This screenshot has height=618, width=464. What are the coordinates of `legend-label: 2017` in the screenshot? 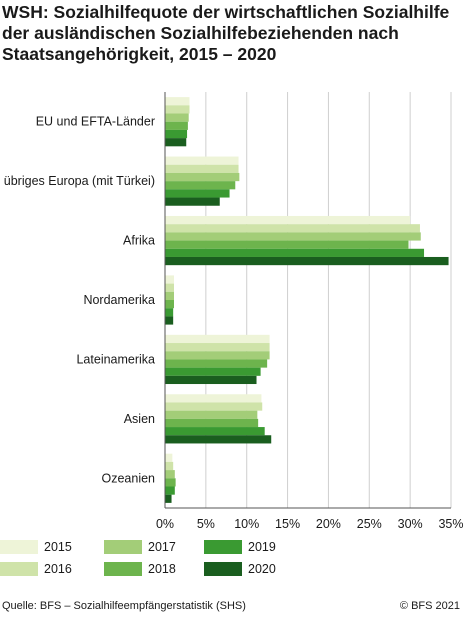 It's located at (162, 547).